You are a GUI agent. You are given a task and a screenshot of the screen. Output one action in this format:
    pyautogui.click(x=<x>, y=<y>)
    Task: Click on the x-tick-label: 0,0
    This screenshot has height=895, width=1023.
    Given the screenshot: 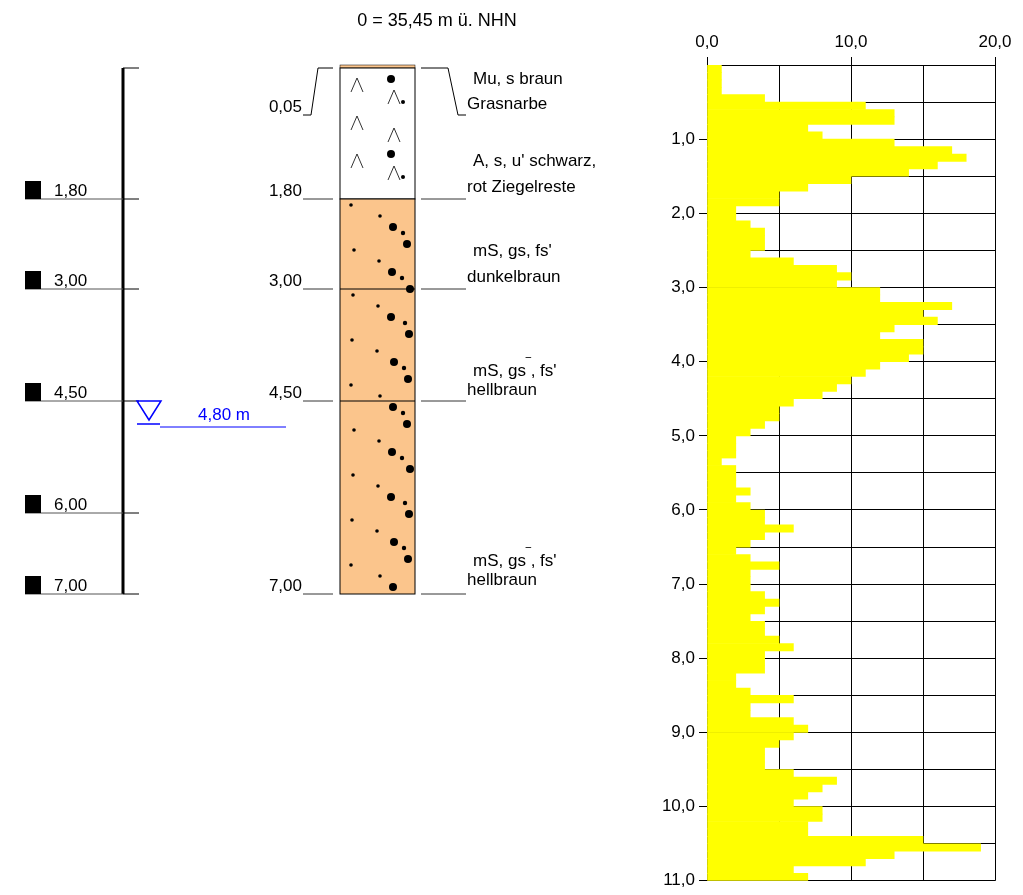 What is the action you would take?
    pyautogui.click(x=707, y=42)
    